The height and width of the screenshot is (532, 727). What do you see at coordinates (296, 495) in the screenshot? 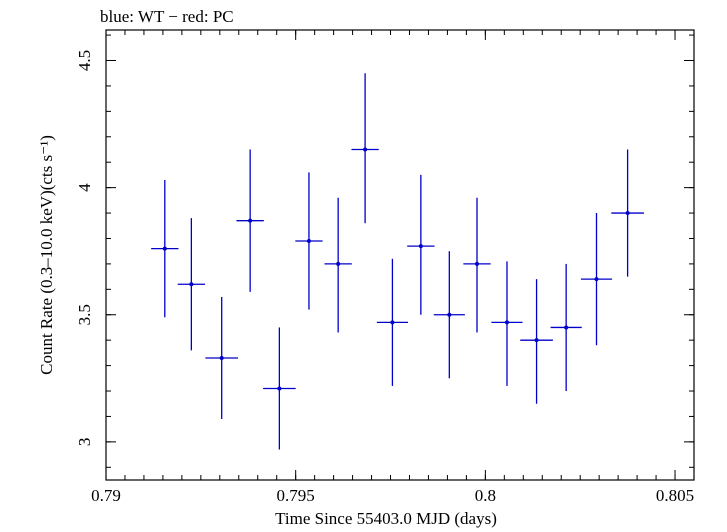
I see `x-tick-label: 0.795` at bounding box center [296, 495].